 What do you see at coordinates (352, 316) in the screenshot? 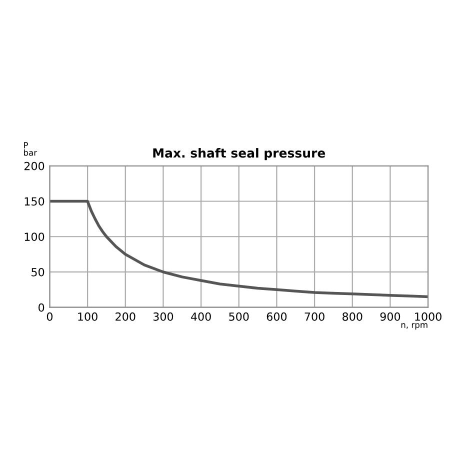
I see `x-tick-label: 800` at bounding box center [352, 316].